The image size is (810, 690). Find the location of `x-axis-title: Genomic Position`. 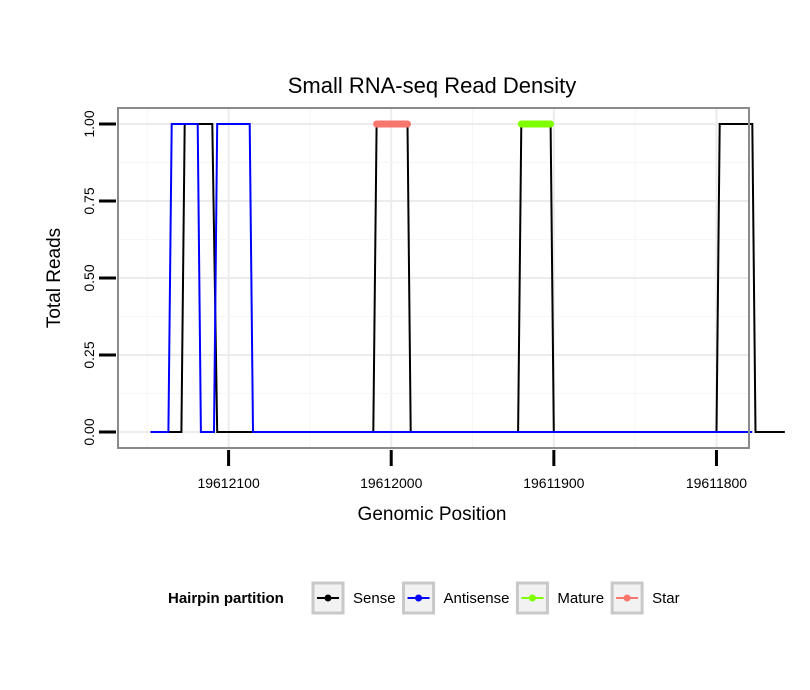

x-axis-title: Genomic Position is located at coordinates (432, 514).